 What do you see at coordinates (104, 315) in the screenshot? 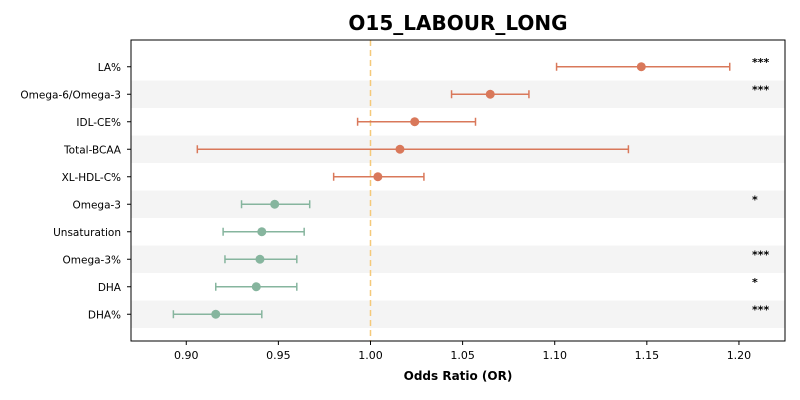
I see `category-label: DHA%` at bounding box center [104, 315].